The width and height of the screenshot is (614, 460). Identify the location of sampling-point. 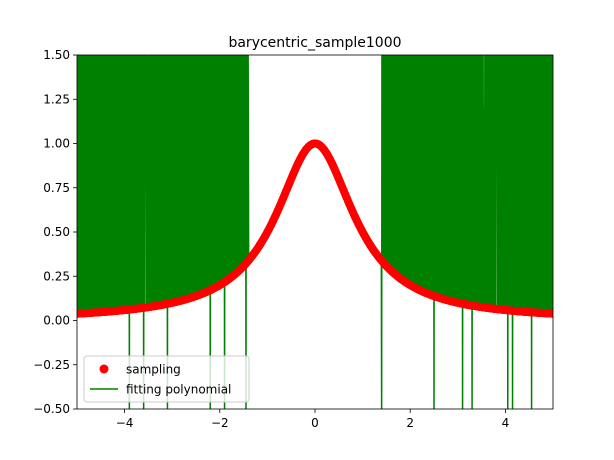
(551, 313).